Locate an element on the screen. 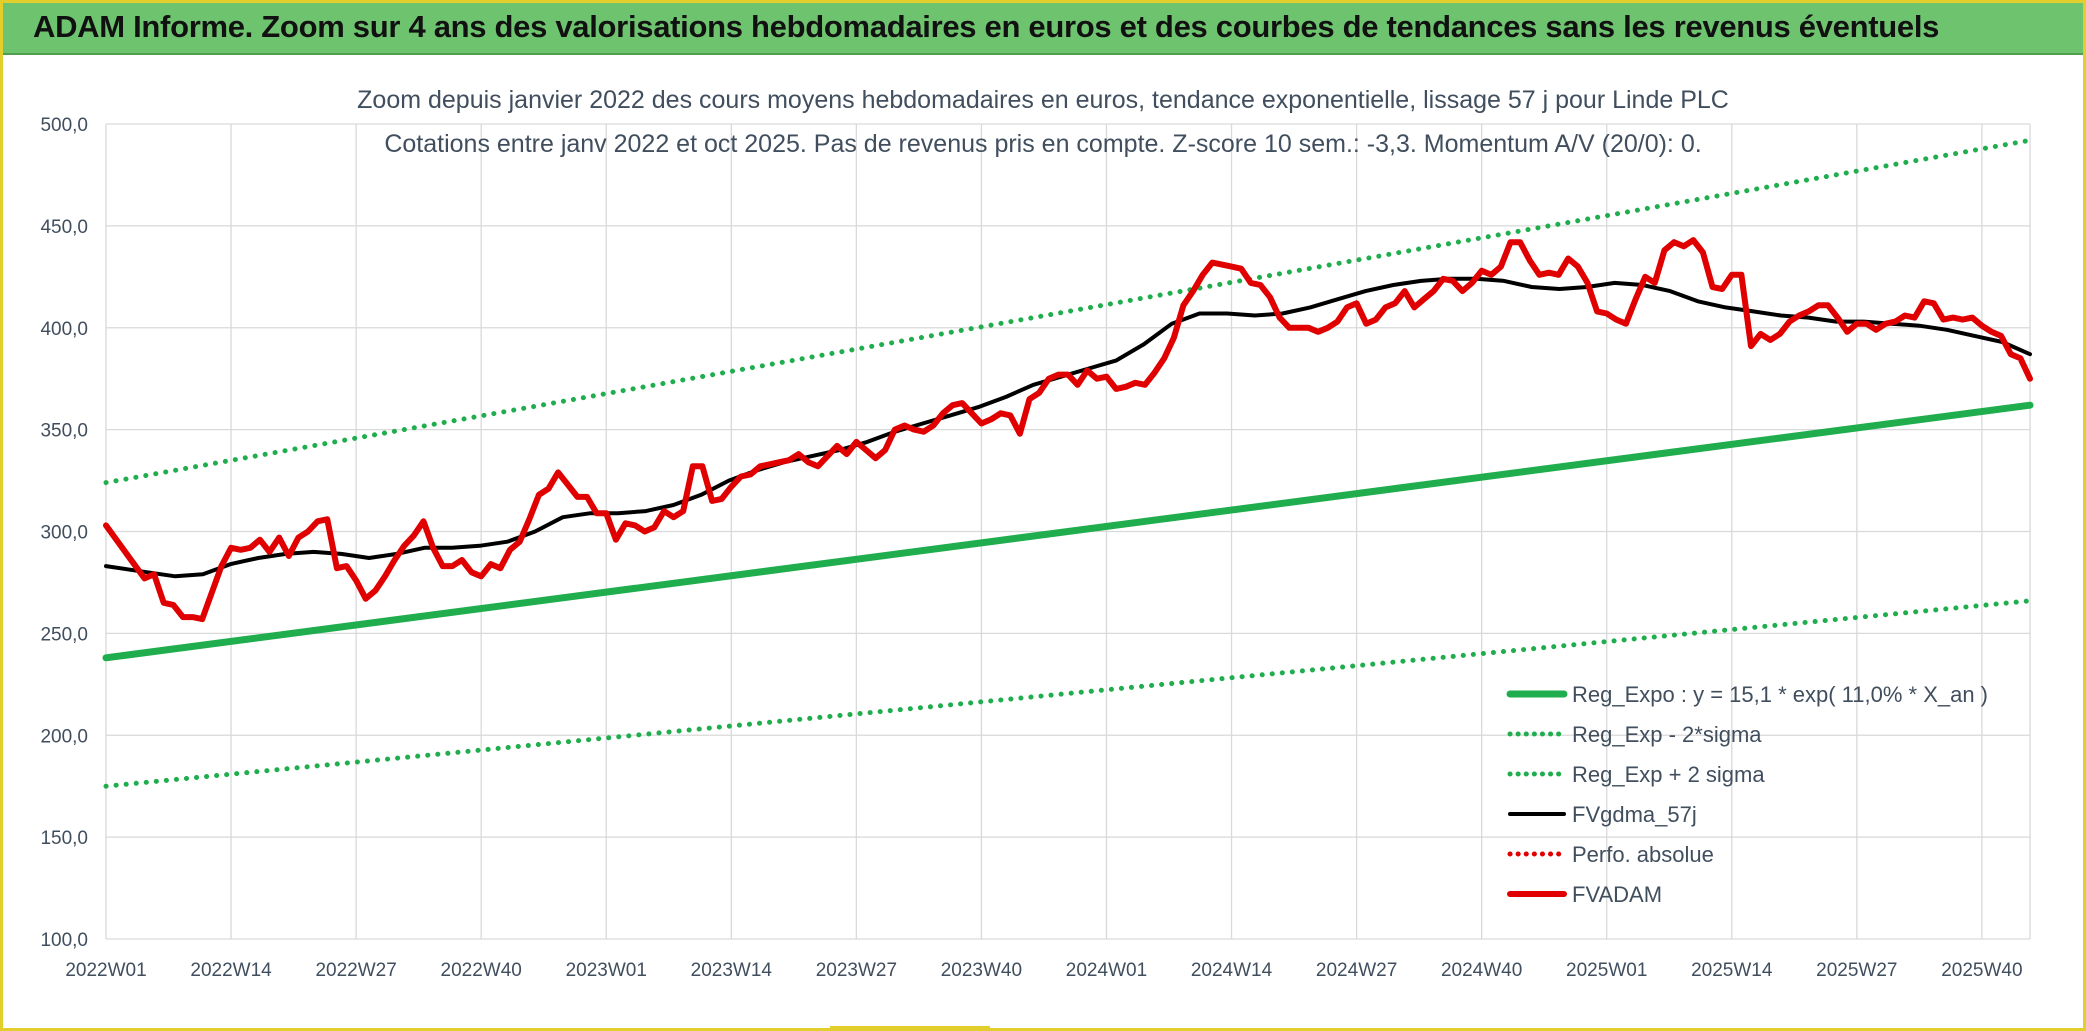 The width and height of the screenshot is (2086, 1031). legend-label: FVADAM is located at coordinates (1617, 894).